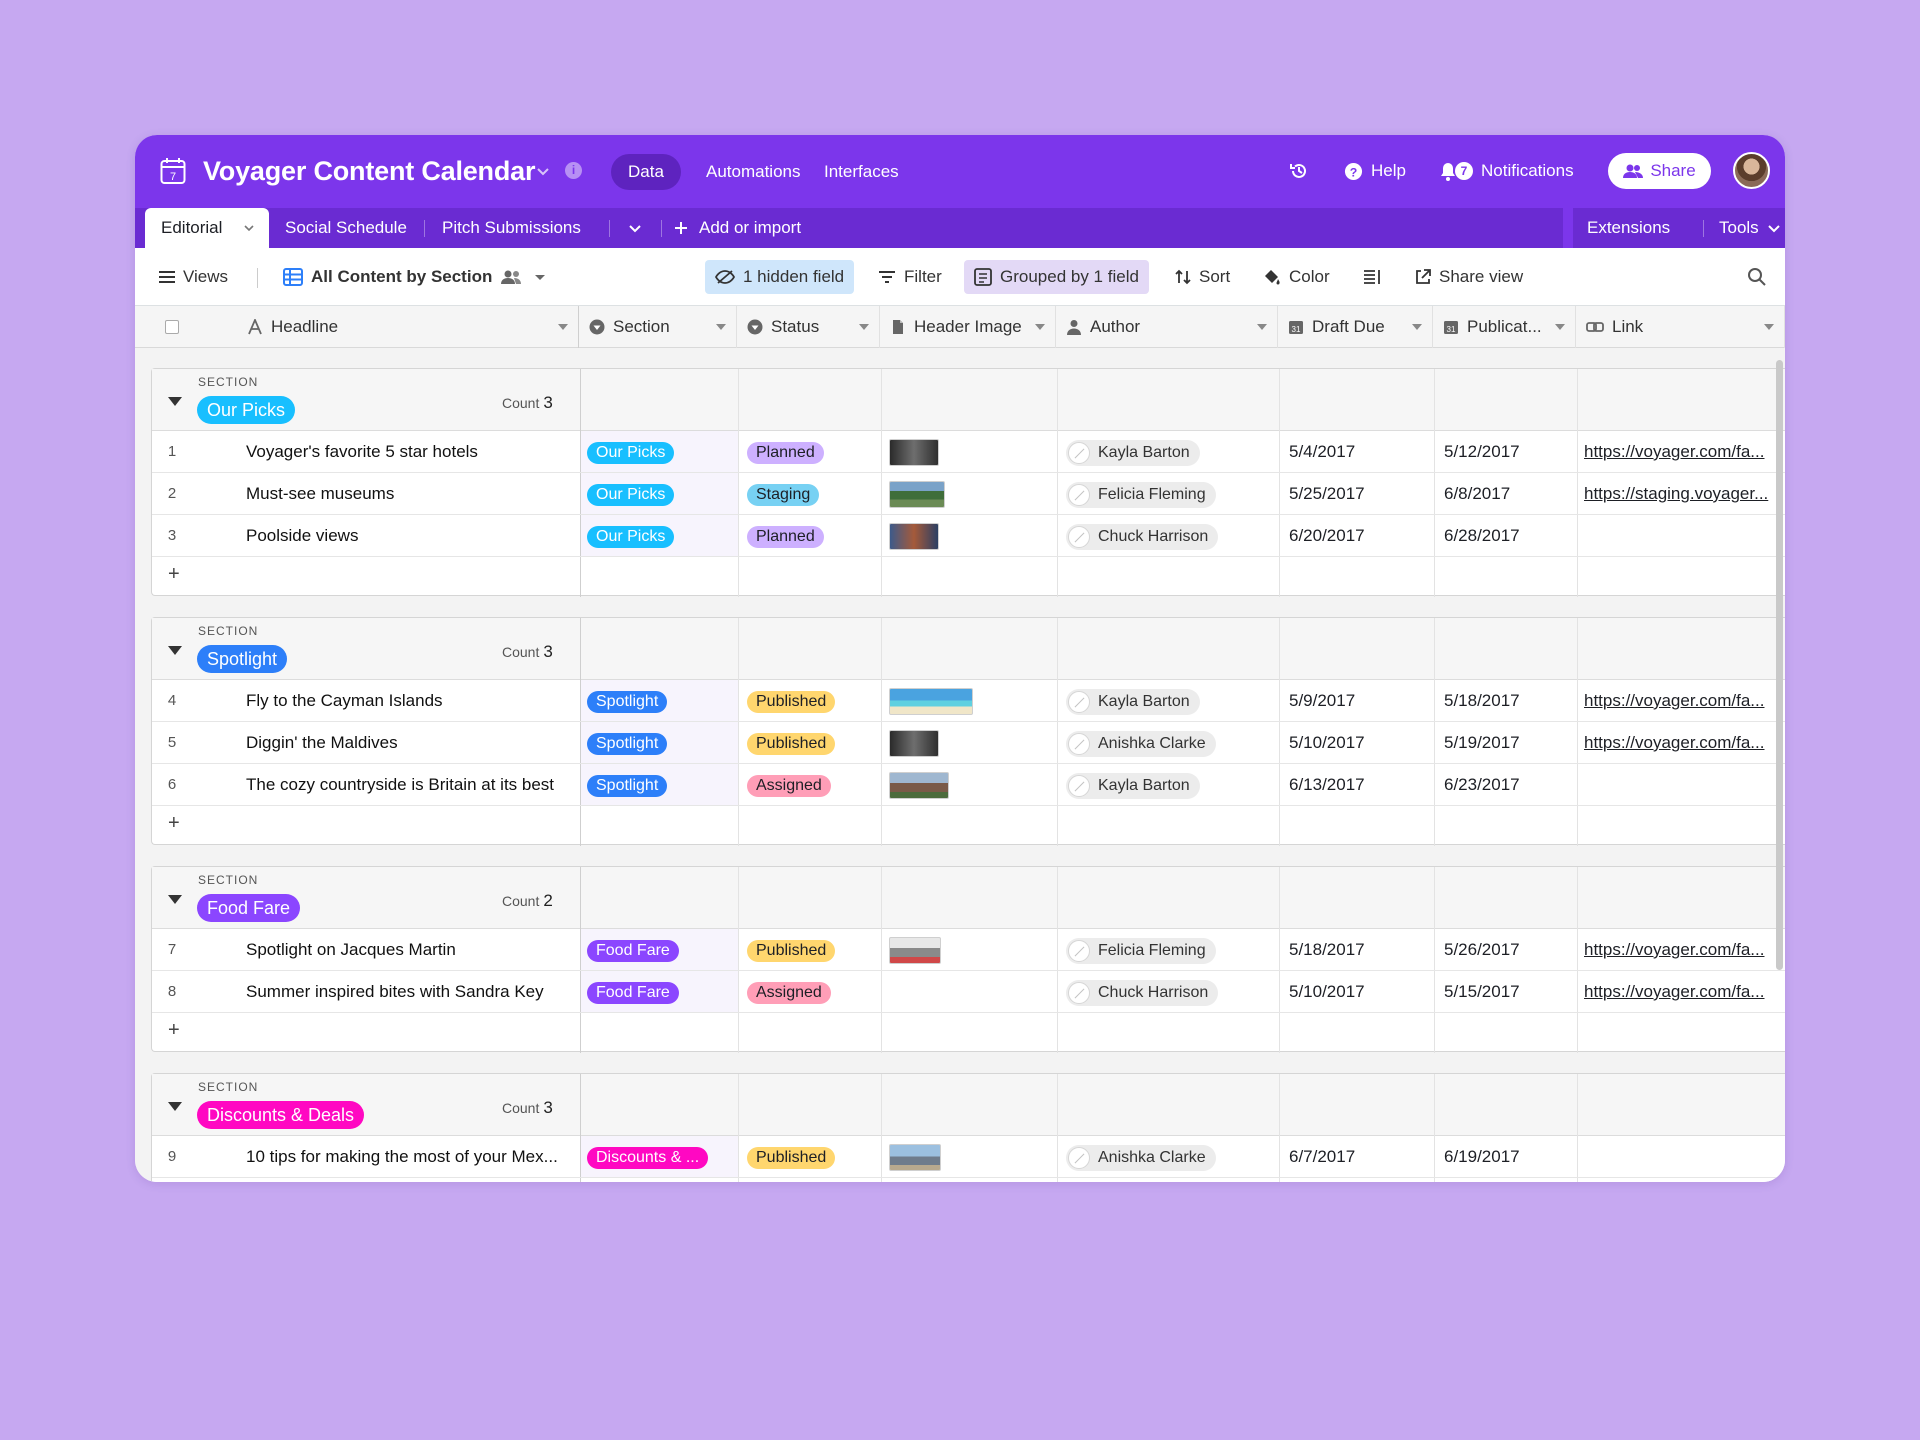 This screenshot has height=1440, width=1920. What do you see at coordinates (1327, 535) in the screenshot?
I see `draft-due-cell: 6/20/2017` at bounding box center [1327, 535].